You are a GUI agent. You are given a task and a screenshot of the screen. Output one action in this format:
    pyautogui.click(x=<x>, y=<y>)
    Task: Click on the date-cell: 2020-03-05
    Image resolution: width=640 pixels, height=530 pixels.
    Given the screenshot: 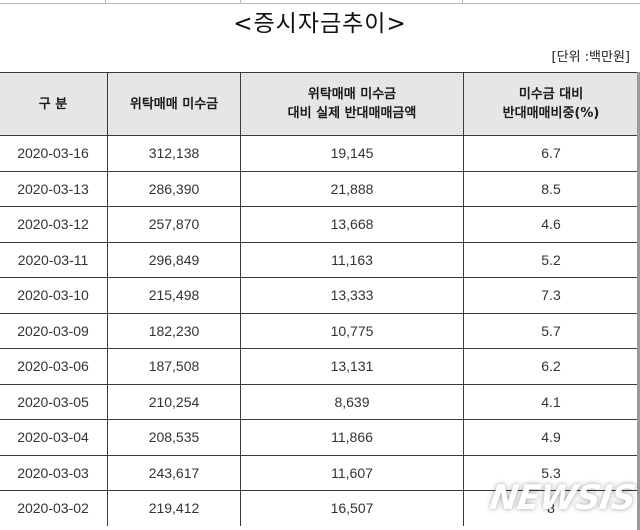 What is the action you would take?
    pyautogui.click(x=54, y=401)
    